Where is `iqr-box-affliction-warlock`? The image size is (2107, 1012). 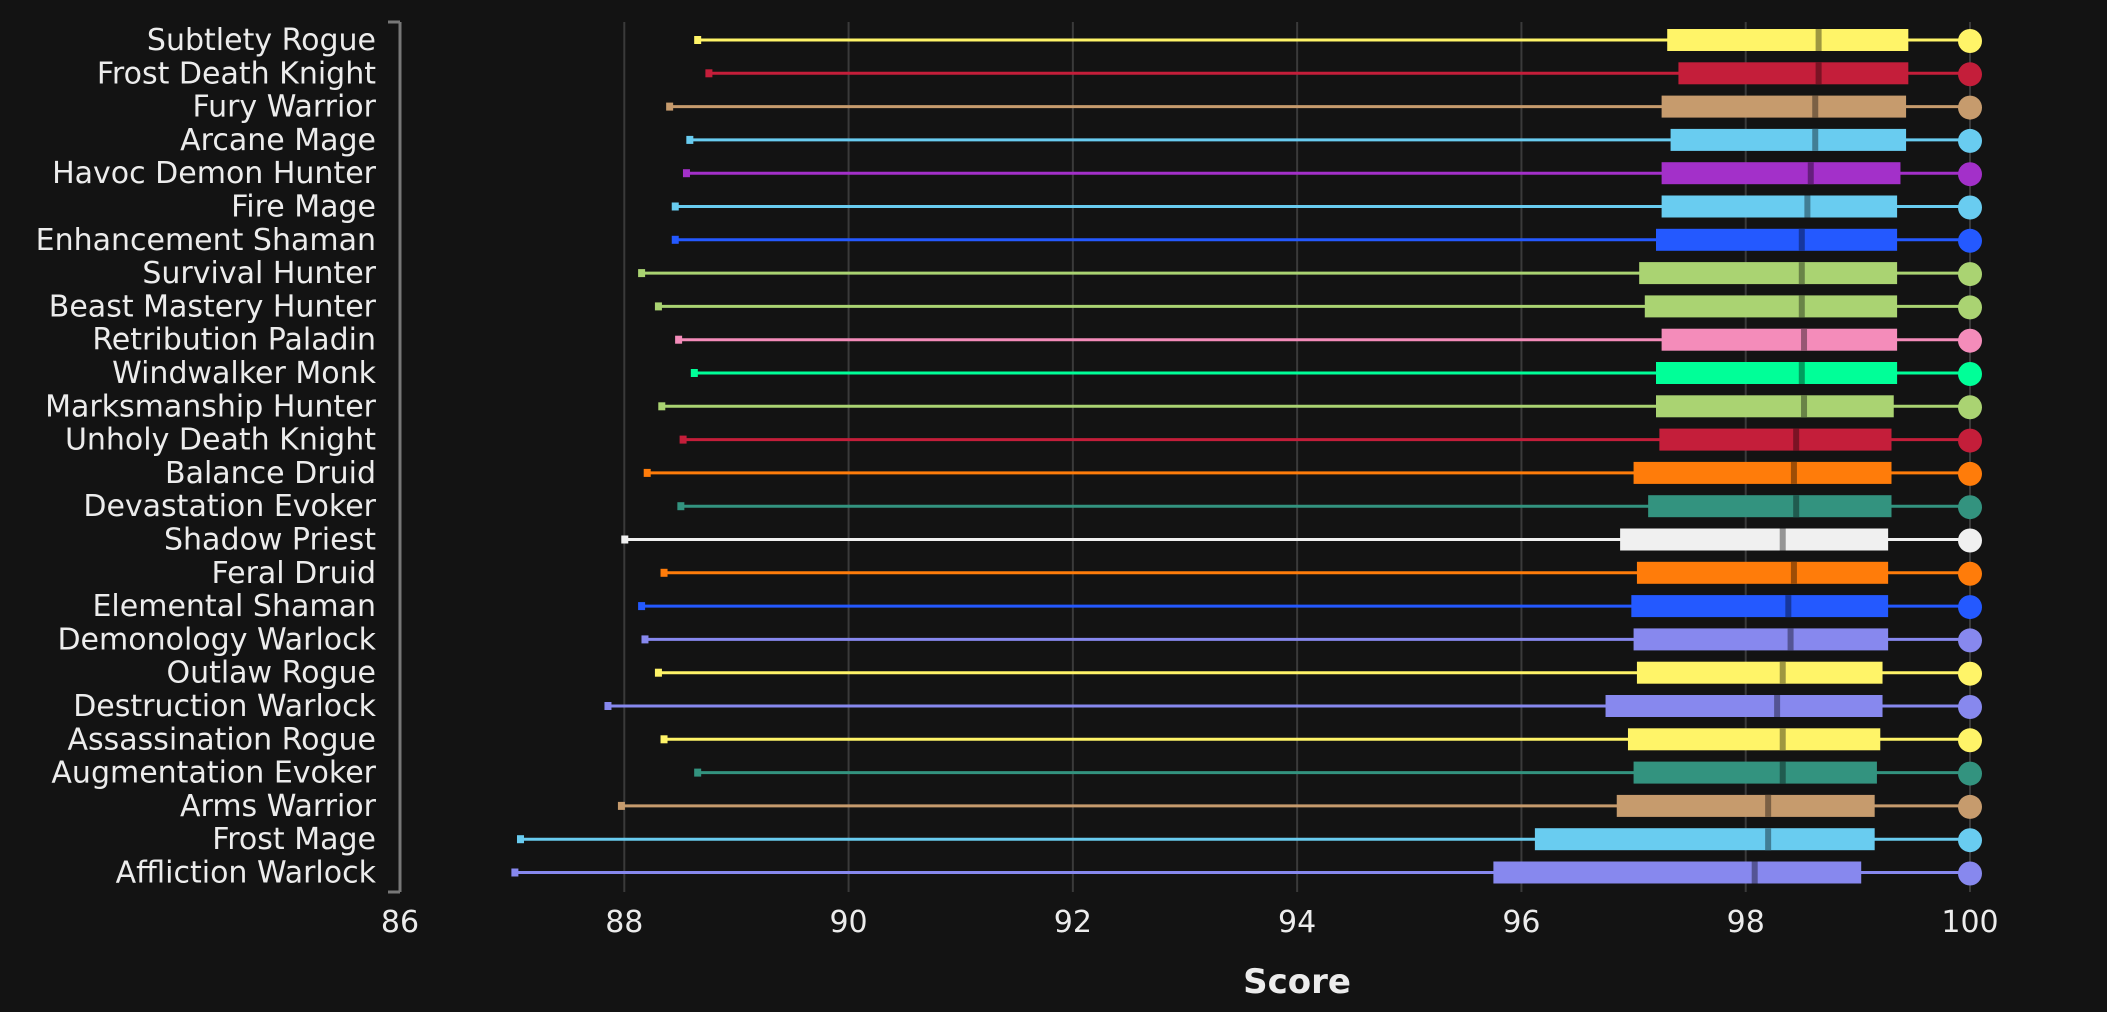 iqr-box-affliction-warlock is located at coordinates (1677, 872).